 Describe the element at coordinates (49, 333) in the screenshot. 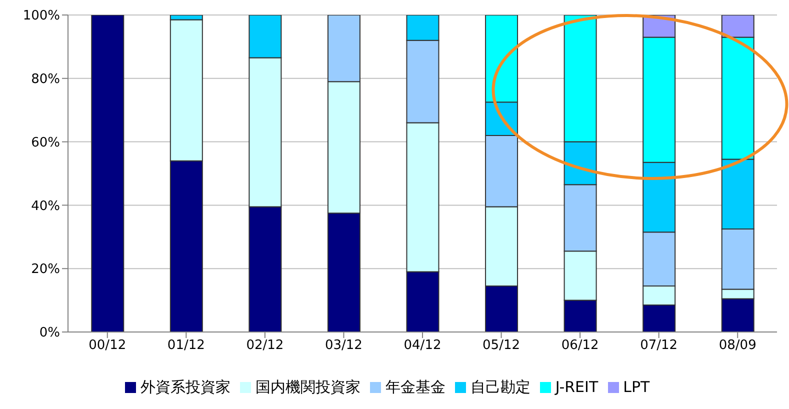

I see `y-tick-label: 0%` at that location.